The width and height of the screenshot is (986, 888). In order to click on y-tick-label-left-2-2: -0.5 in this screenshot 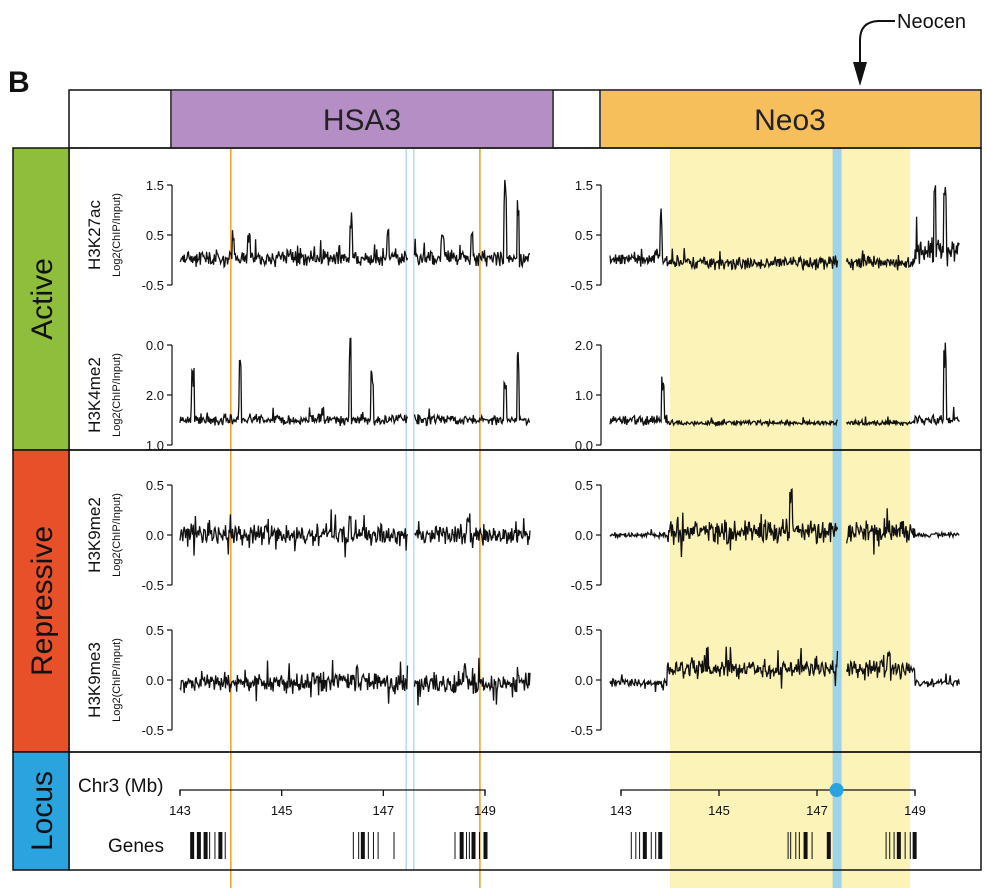, I will do `click(153, 585)`.